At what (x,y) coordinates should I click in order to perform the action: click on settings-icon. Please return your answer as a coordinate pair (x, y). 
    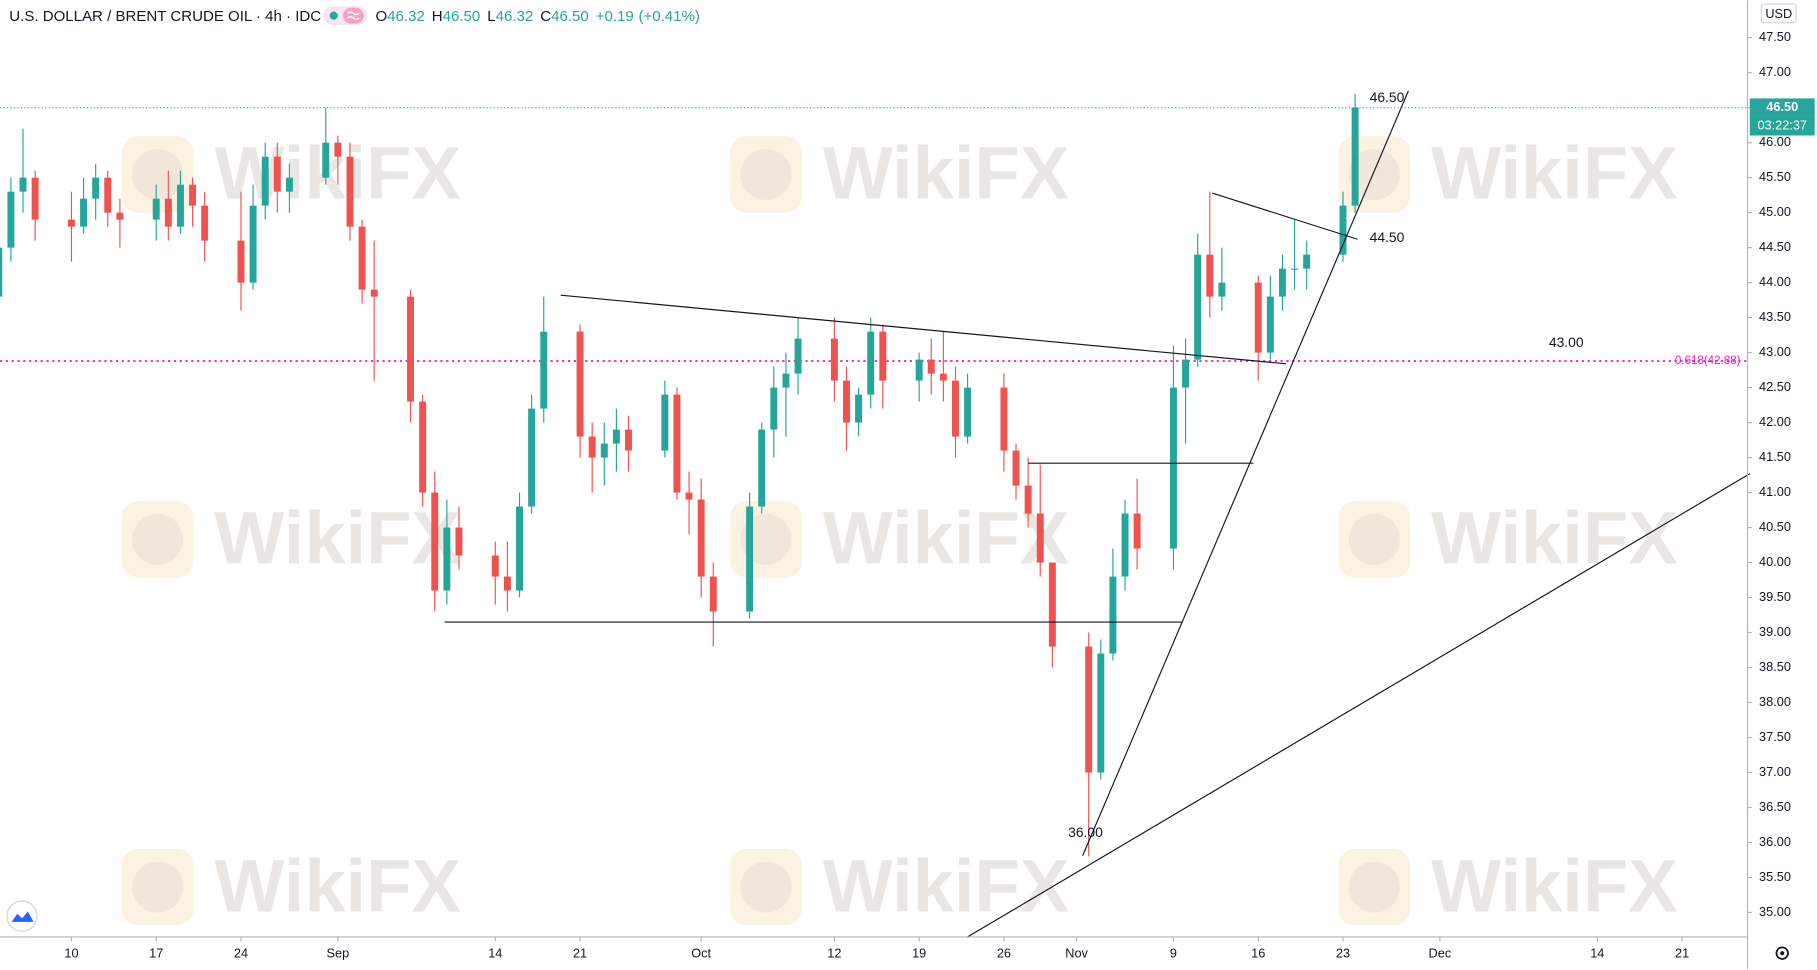
    Looking at the image, I should click on (1782, 953).